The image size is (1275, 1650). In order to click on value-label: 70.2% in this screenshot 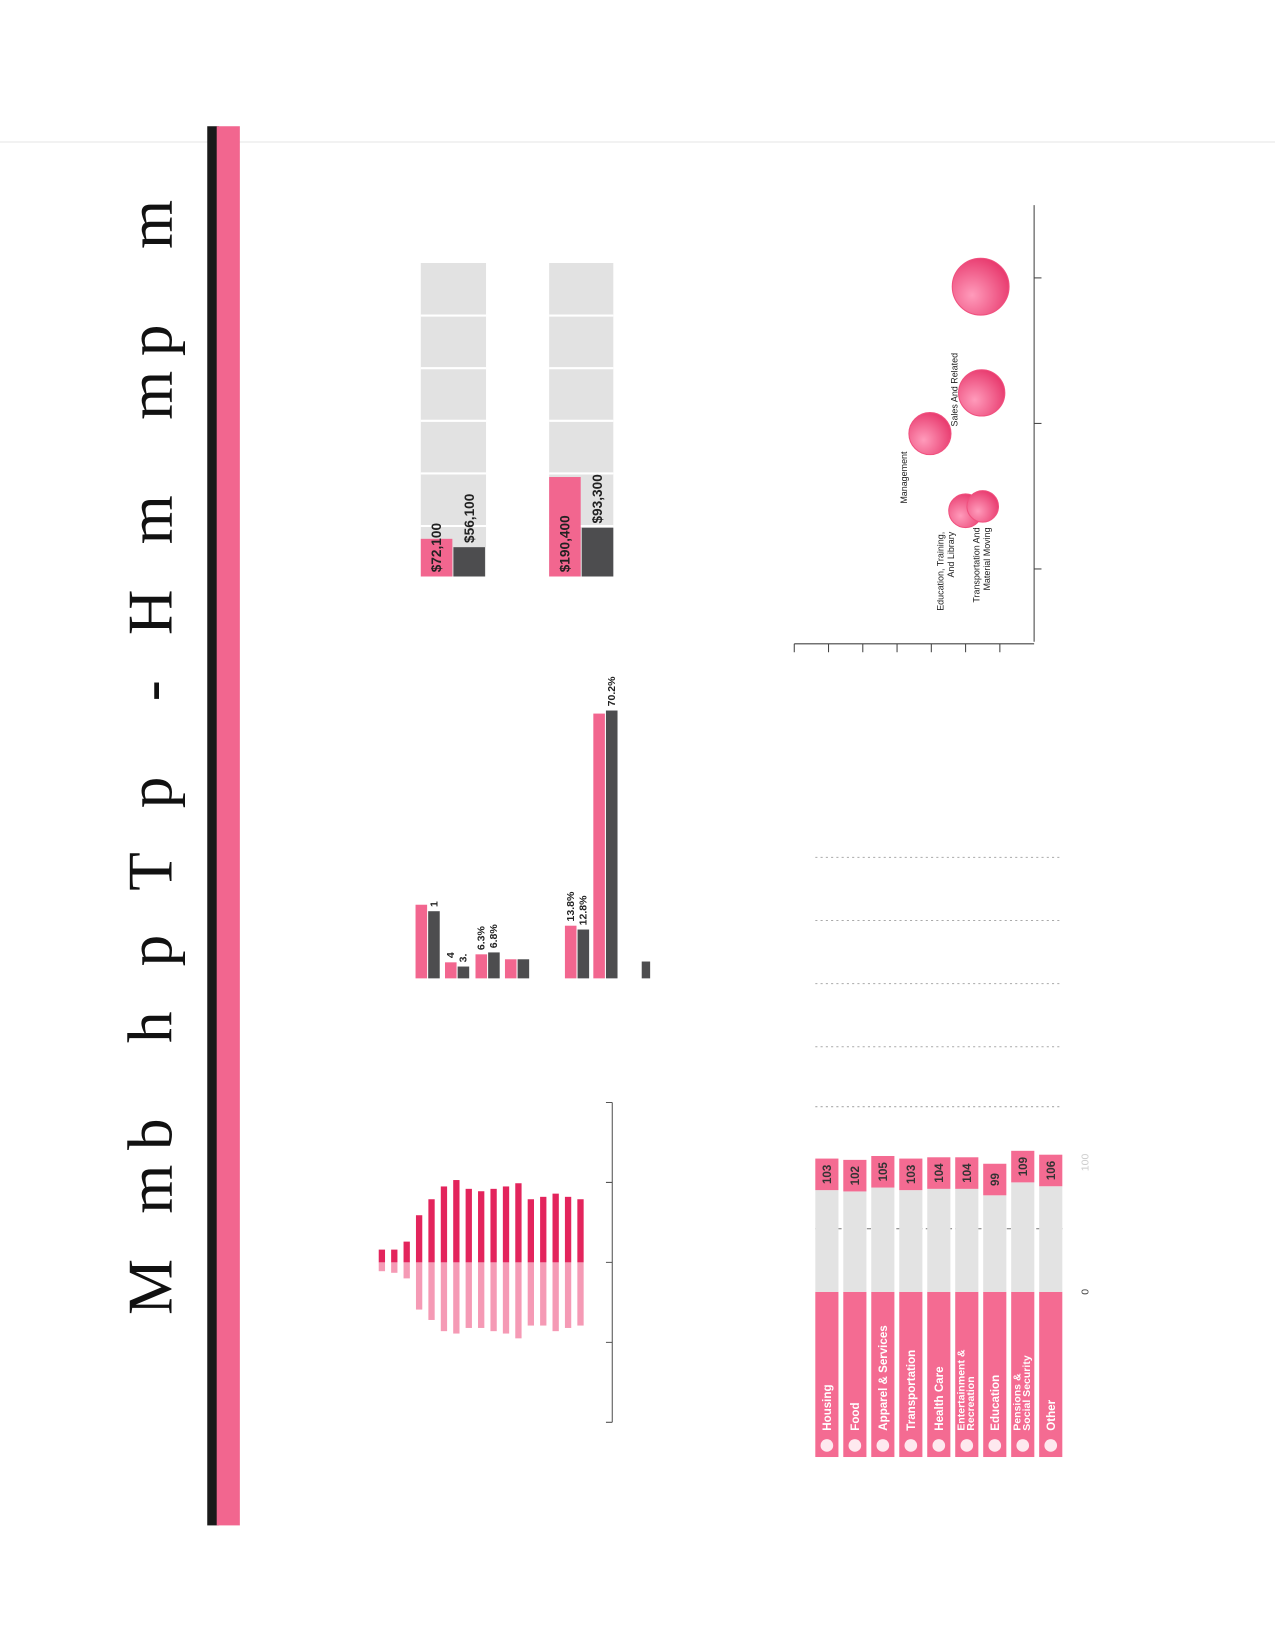, I will do `click(612, 691)`.